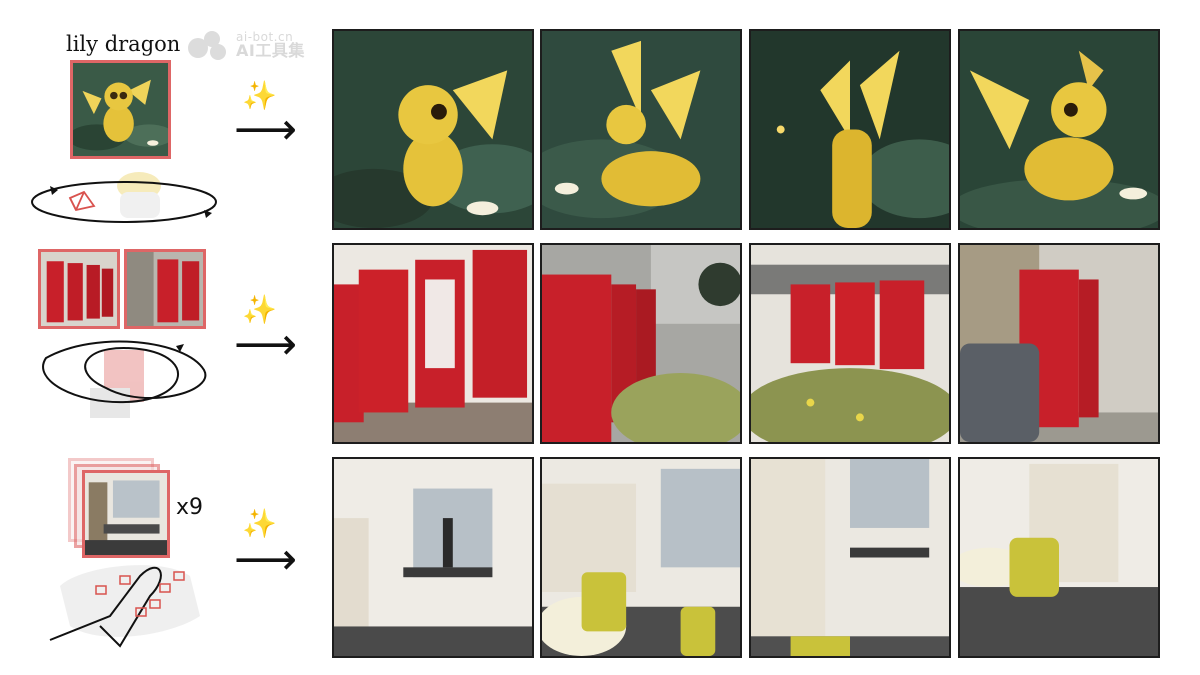 This screenshot has width=1200, height=675. What do you see at coordinates (120, 109) in the screenshot?
I see `dragon-input-image` at bounding box center [120, 109].